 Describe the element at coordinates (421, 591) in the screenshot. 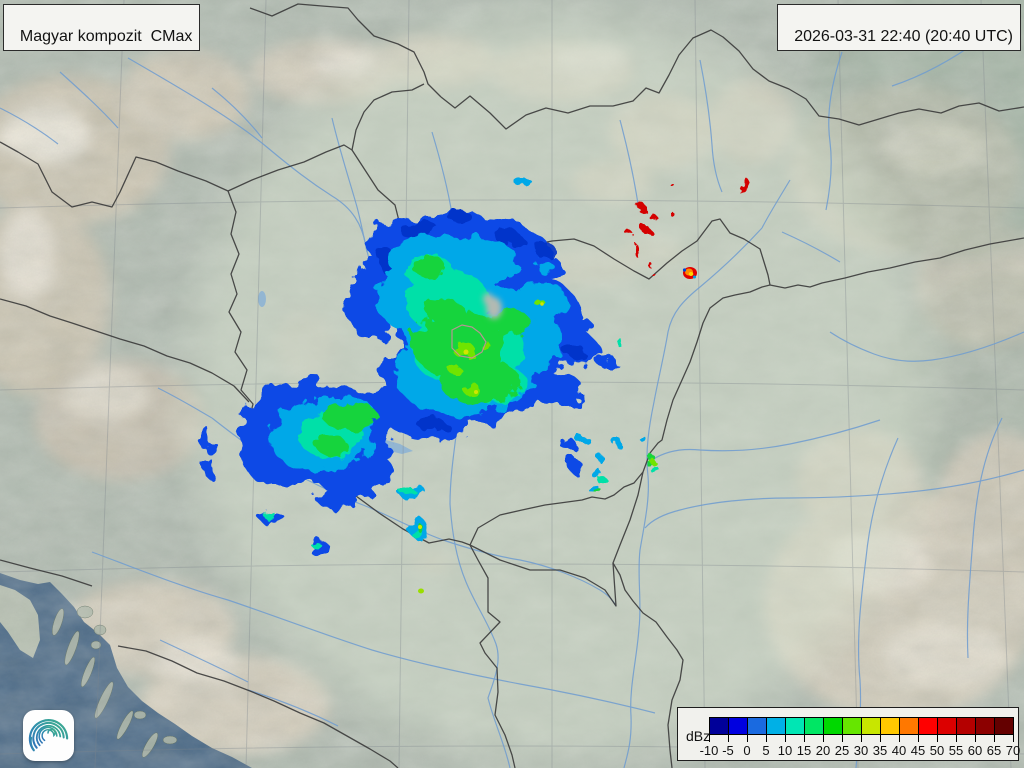

I see `echo-isolated-dot` at that location.